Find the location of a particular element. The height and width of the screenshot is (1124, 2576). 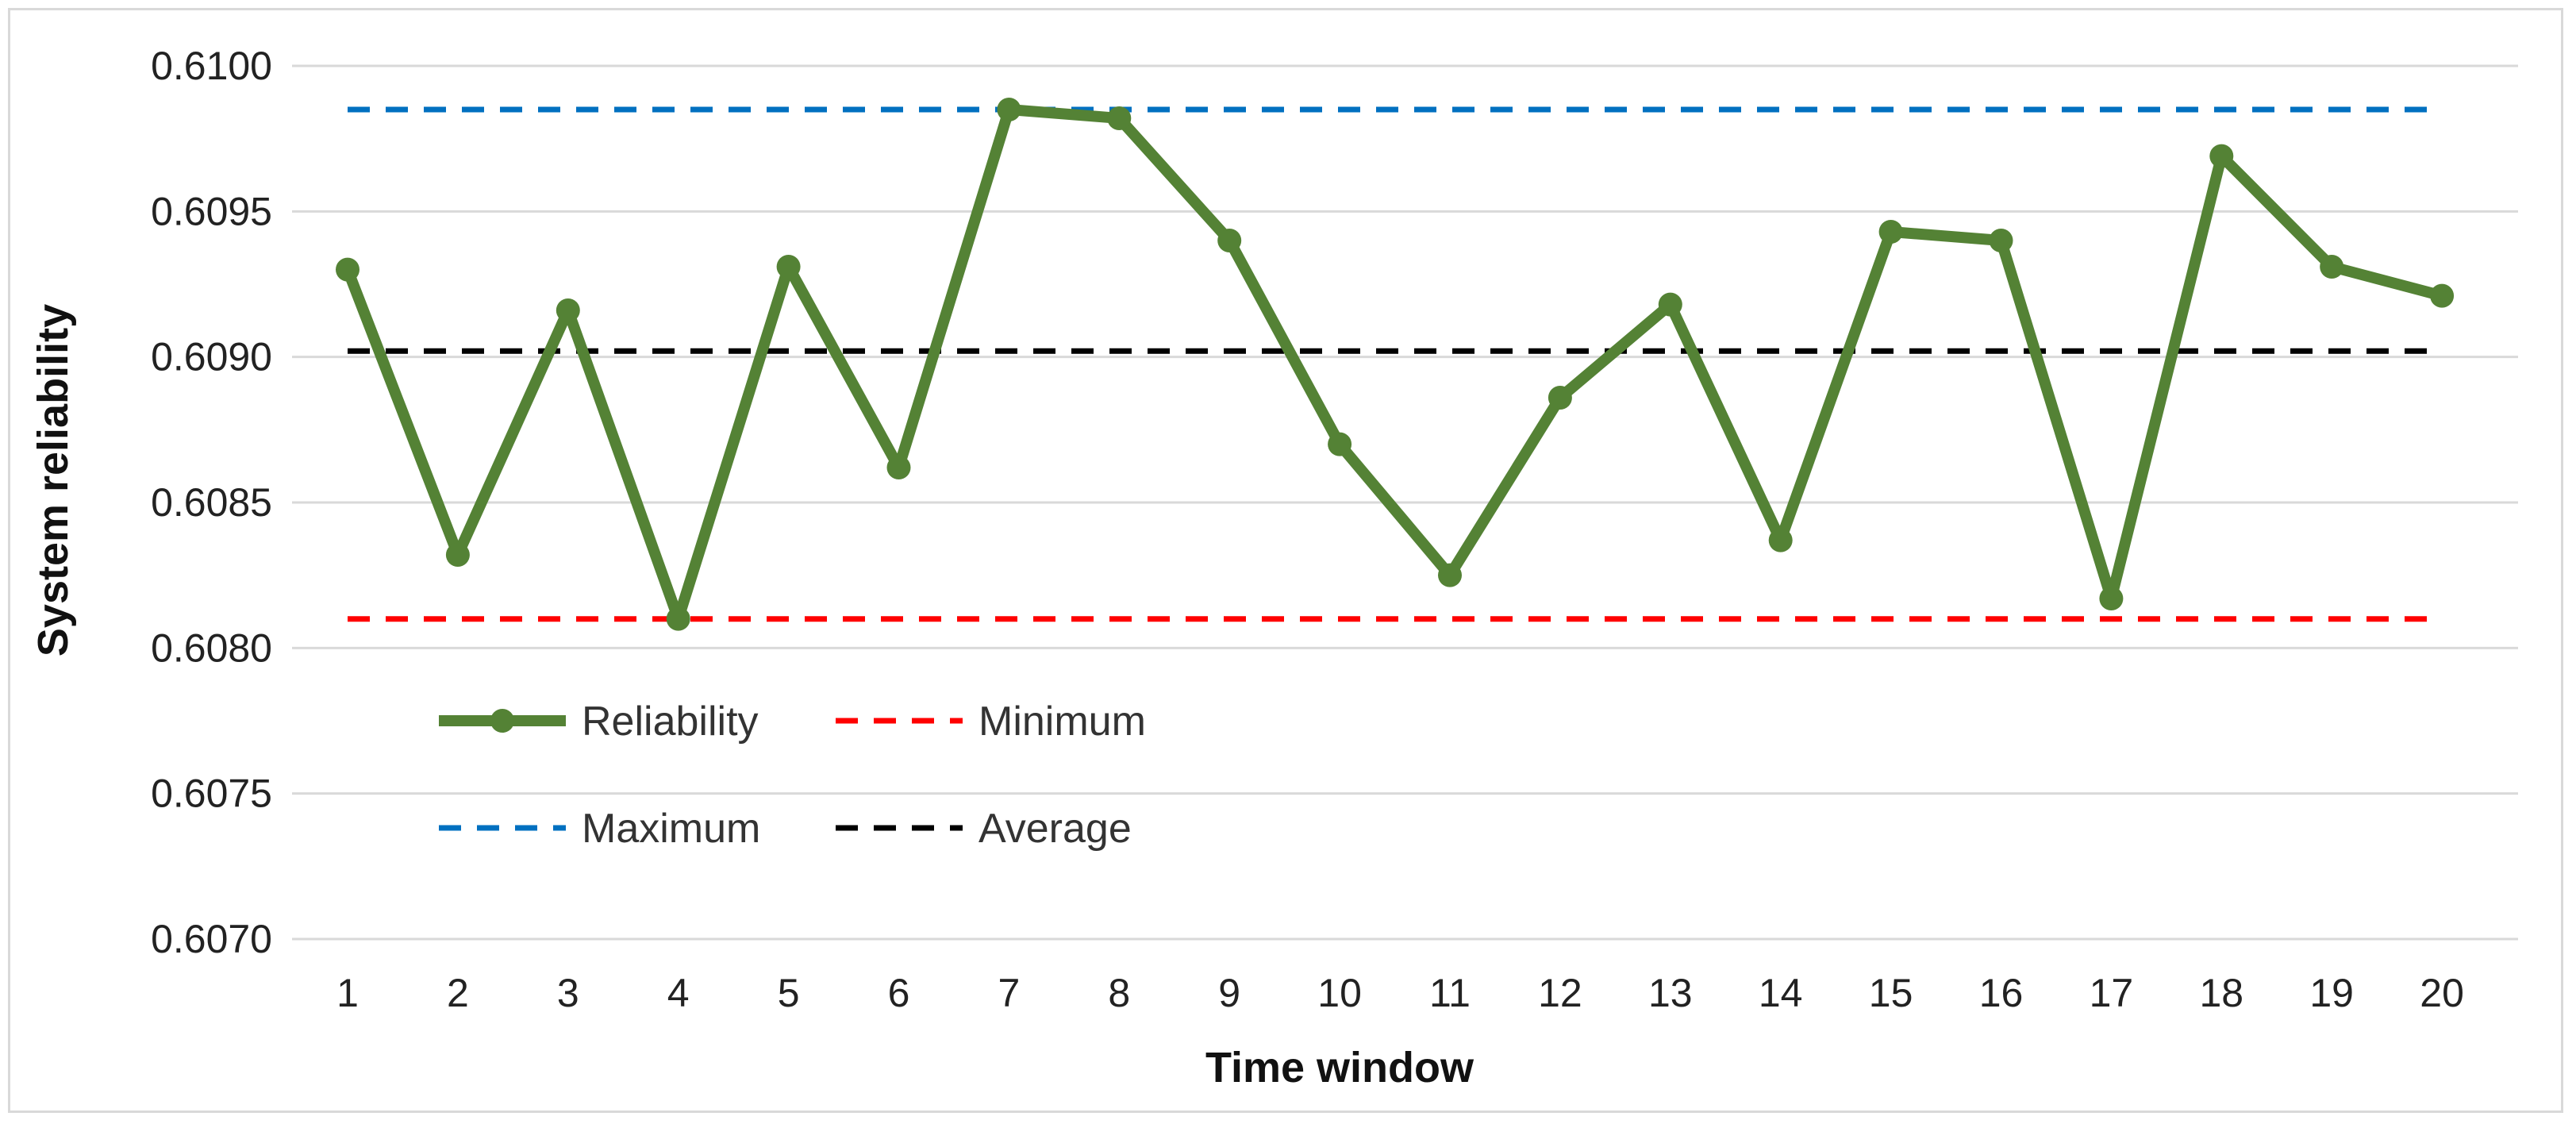

x-tick-label: 19 is located at coordinates (2331, 993).